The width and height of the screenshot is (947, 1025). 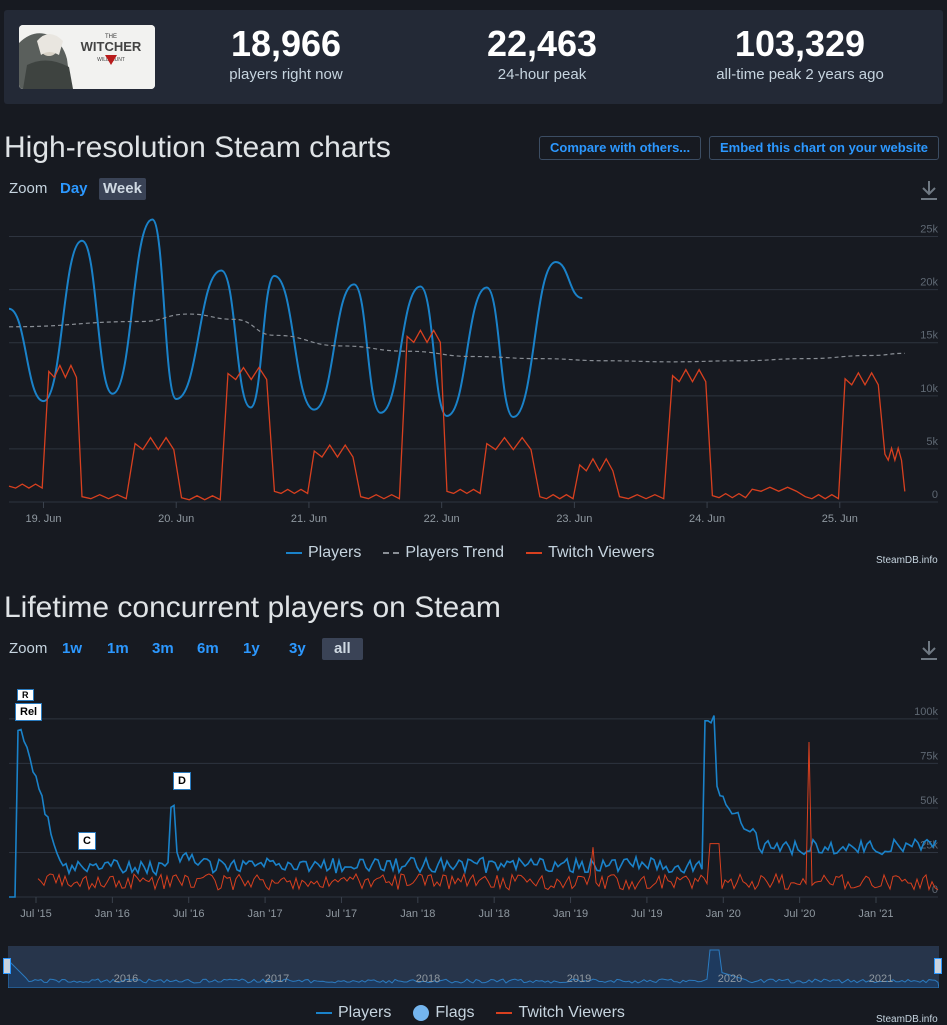 What do you see at coordinates (43, 519) in the screenshot?
I see `x-tick-label: 19. Jun` at bounding box center [43, 519].